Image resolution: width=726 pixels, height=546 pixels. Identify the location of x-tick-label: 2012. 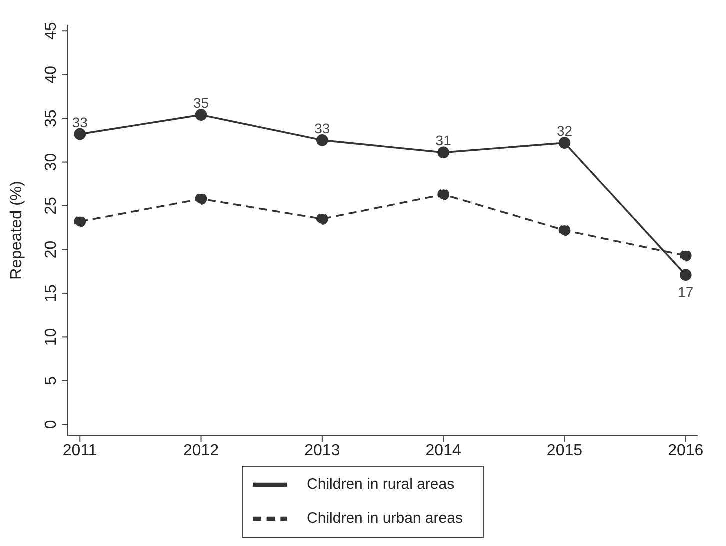
(201, 451).